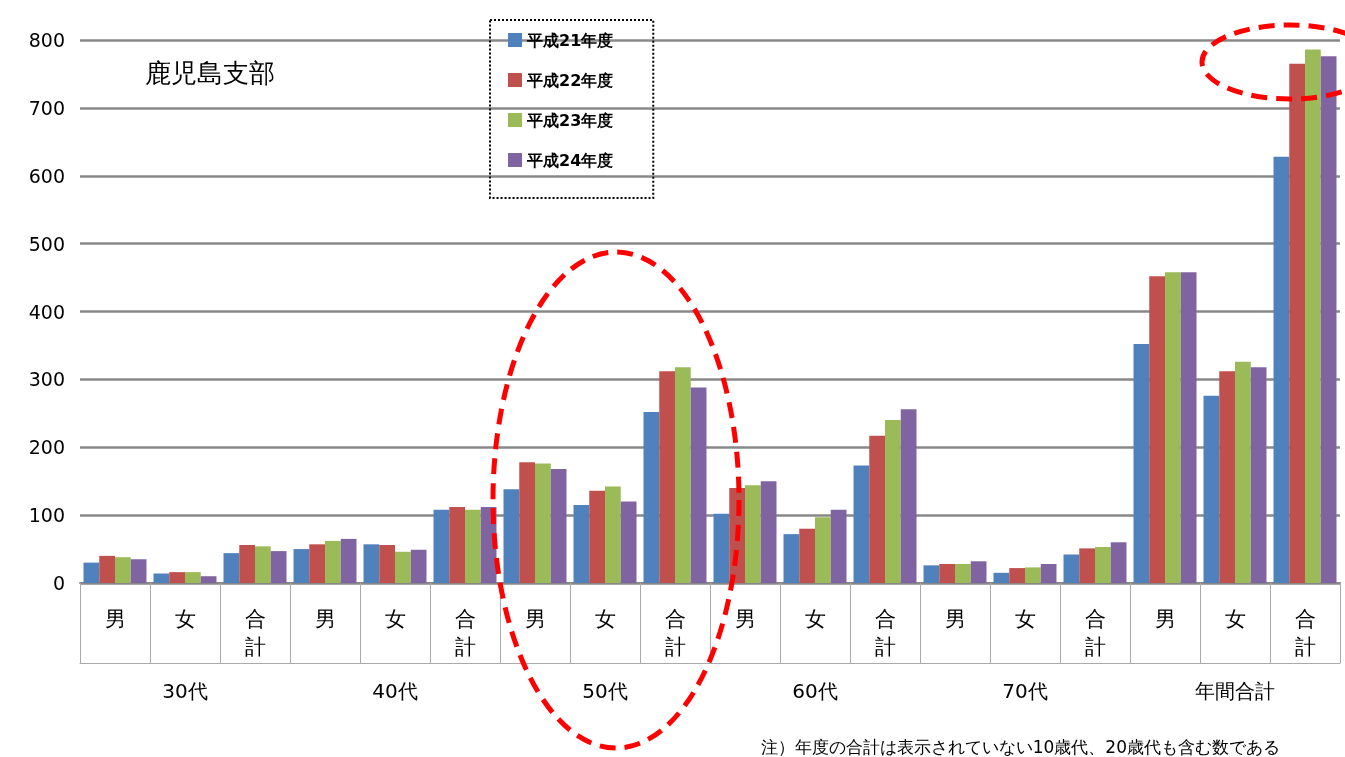 The image size is (1345, 757). I want to click on y-tick-label: 400, so click(46, 311).